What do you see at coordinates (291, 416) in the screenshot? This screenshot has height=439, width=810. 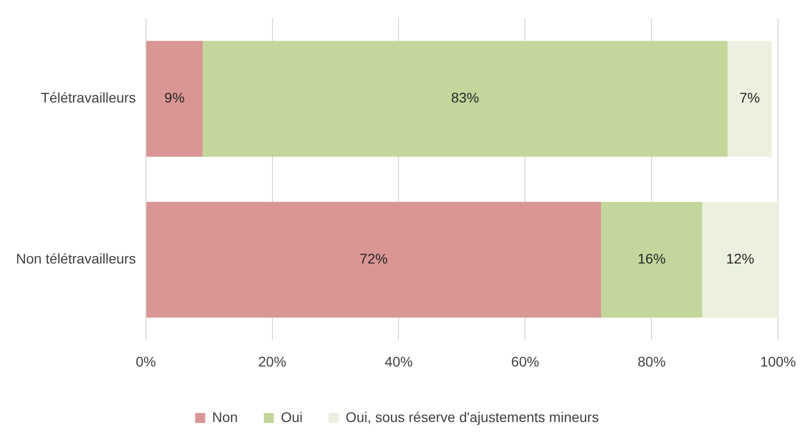 I see `legend-label: Oui` at bounding box center [291, 416].